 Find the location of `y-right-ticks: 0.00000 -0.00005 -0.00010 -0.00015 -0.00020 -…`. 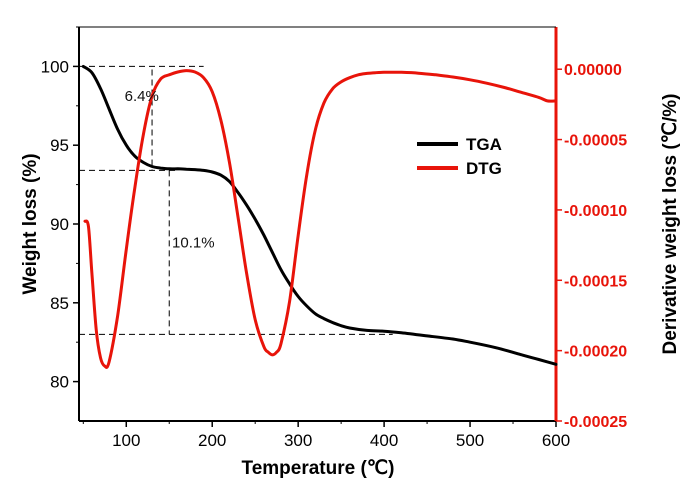

y-right-ticks: 0.00000 -0.00005 -0.00010 -0.00015 -0.00020 -… is located at coordinates (591, 246).